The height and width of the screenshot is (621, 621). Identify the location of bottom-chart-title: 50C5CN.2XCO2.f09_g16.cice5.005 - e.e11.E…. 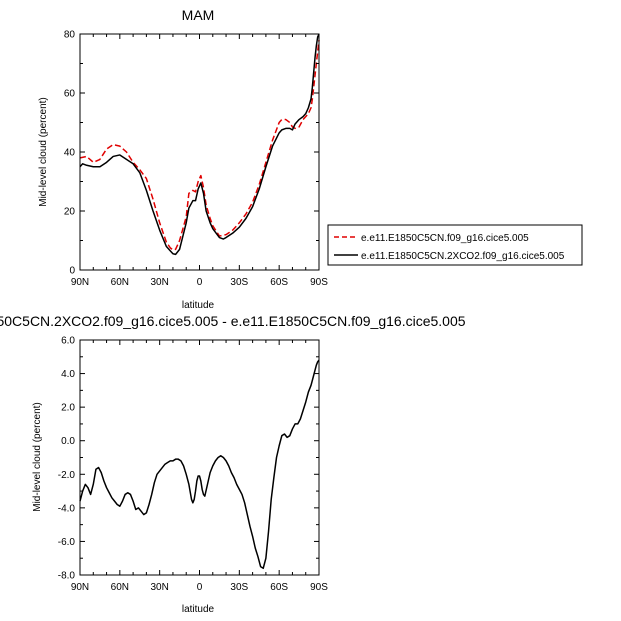
(233, 321).